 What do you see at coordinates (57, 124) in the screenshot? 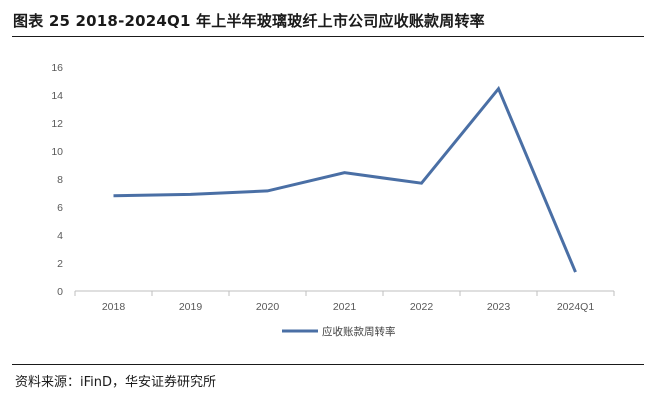
I see `y-tick-label: 12` at bounding box center [57, 124].